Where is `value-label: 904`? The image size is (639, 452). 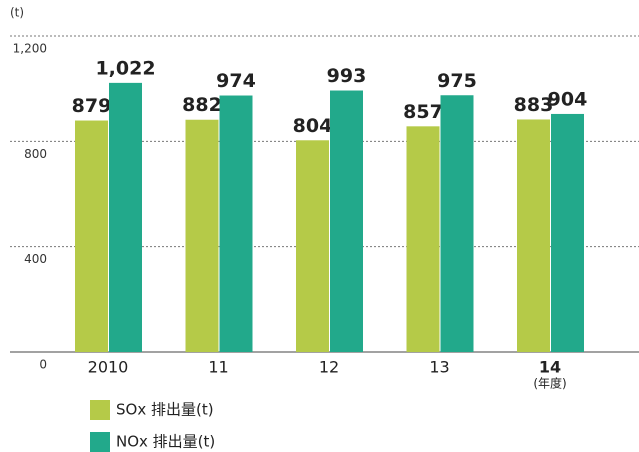
value-label: 904 is located at coordinates (568, 99).